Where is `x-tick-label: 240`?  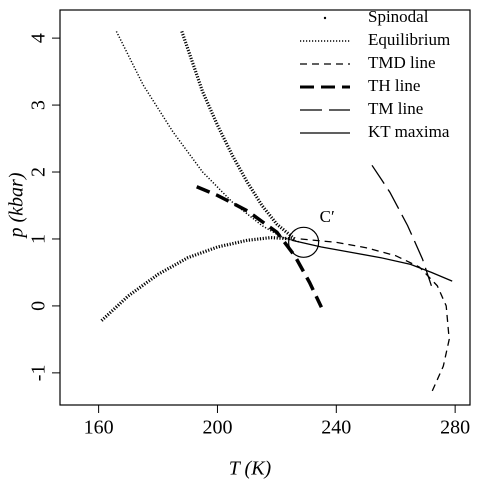
x-tick-label: 240 is located at coordinates (336, 428).